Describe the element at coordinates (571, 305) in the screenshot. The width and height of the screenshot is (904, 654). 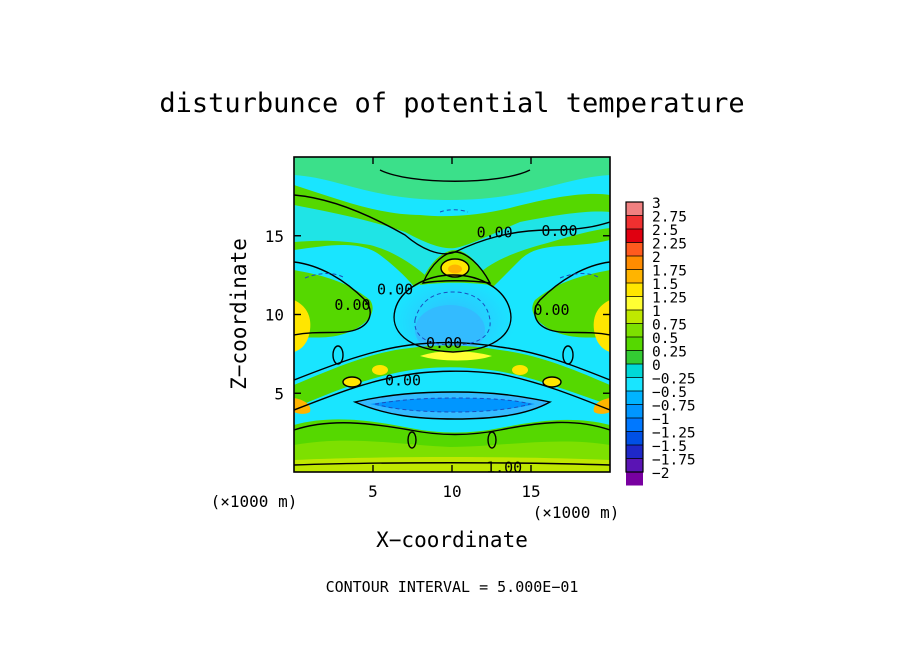
I see `field-green-wing-right` at that location.